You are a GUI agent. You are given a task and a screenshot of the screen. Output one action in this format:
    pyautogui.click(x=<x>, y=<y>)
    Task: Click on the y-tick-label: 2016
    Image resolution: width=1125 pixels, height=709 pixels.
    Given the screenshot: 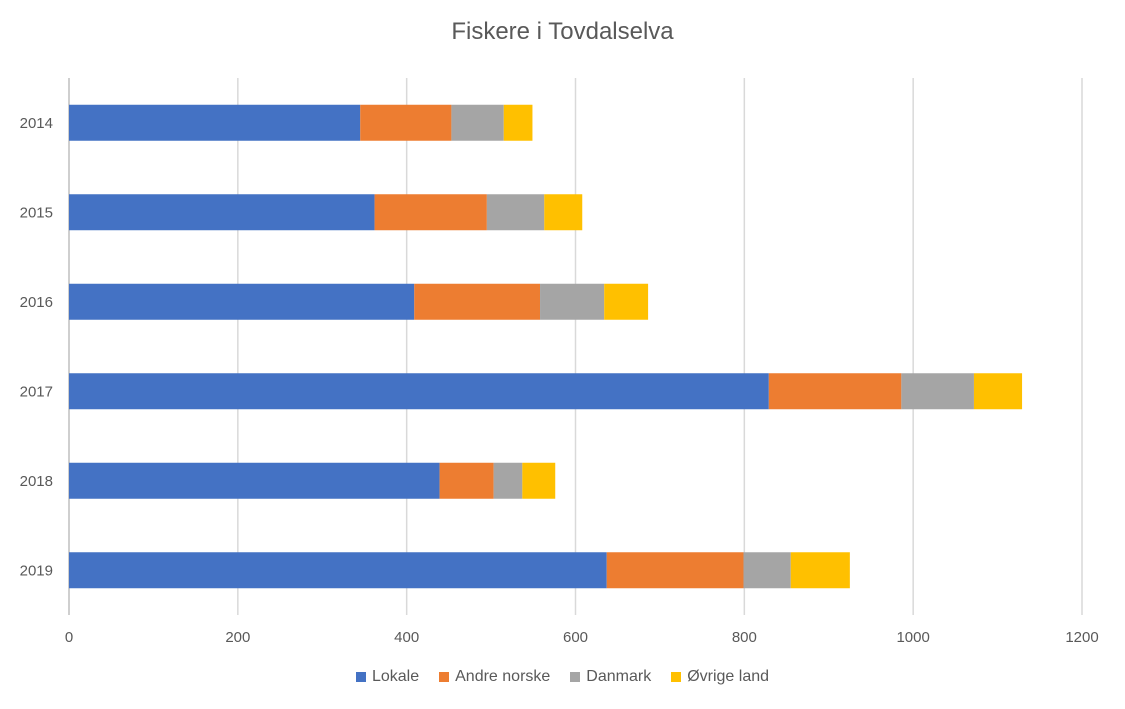 What is the action you would take?
    pyautogui.click(x=36, y=302)
    